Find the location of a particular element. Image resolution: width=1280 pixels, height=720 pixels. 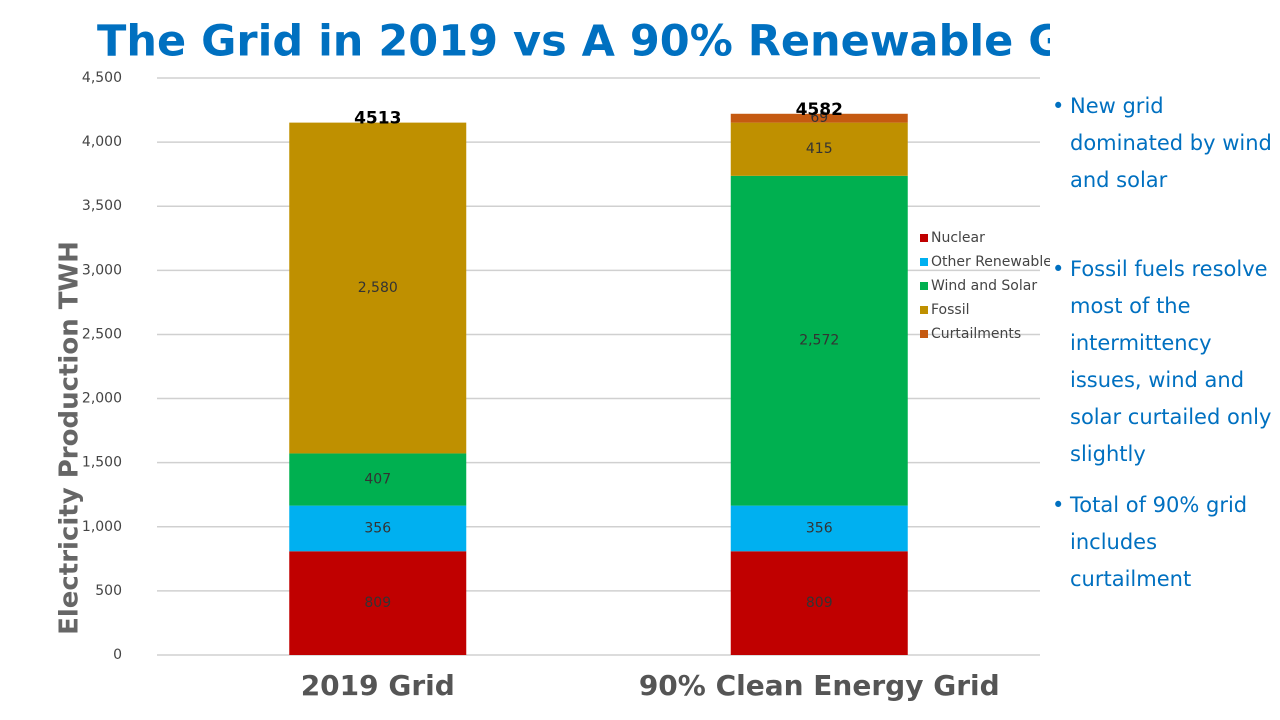

legend-label: Other Renewables is located at coordinates (990, 262).